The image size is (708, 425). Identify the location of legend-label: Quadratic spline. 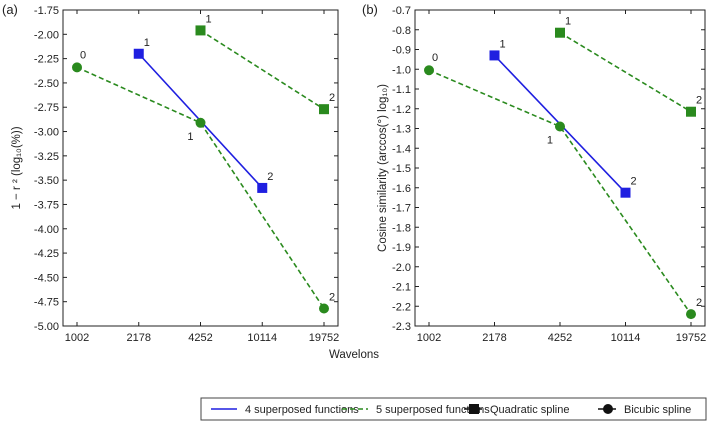
(530, 410).